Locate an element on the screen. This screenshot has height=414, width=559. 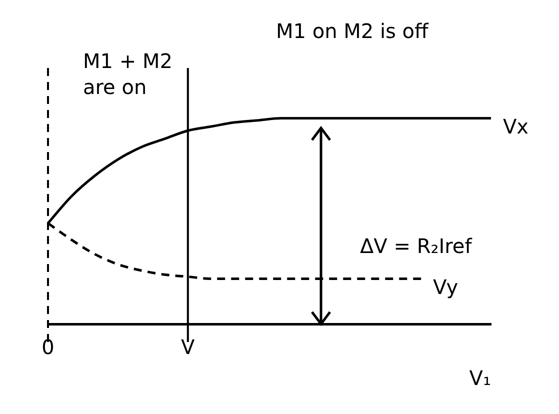
text: M1 + M2 are on is located at coordinates (128, 74).